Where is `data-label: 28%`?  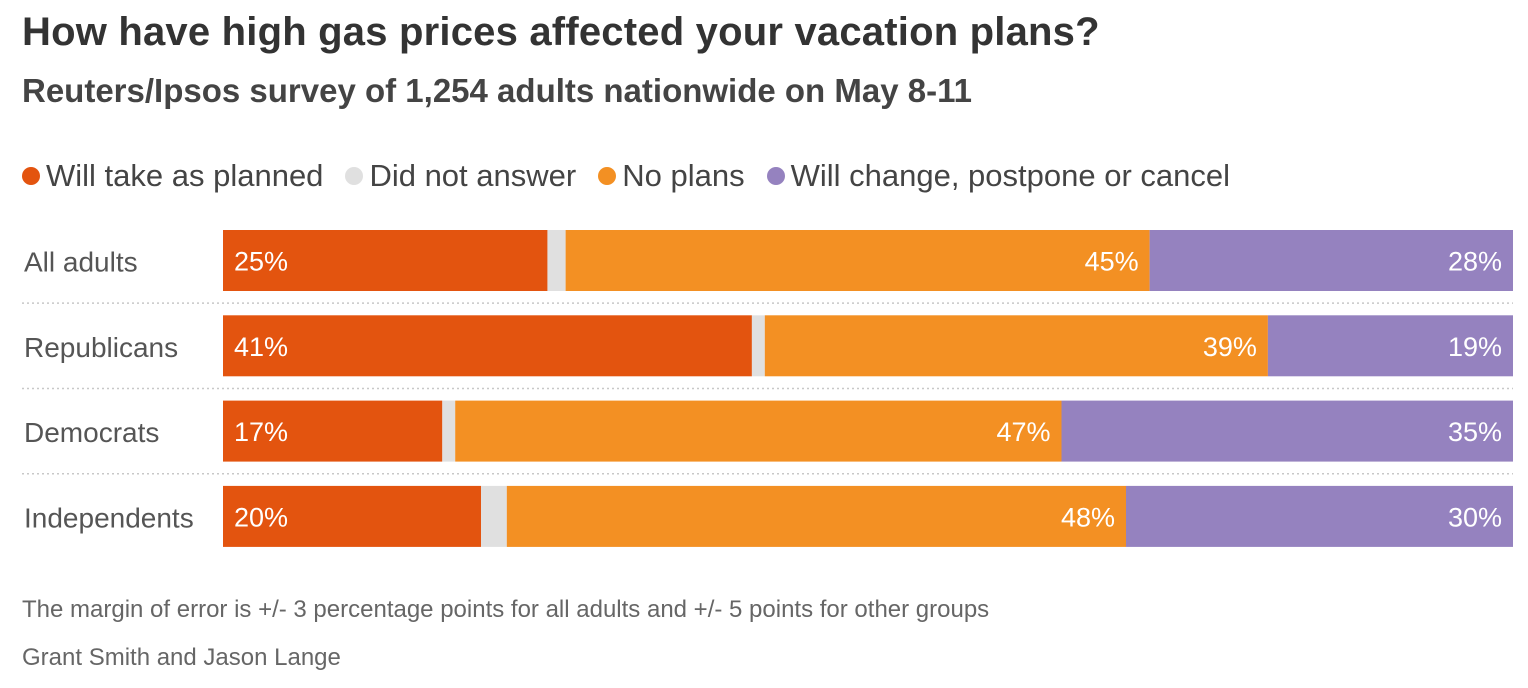 data-label: 28% is located at coordinates (1475, 262).